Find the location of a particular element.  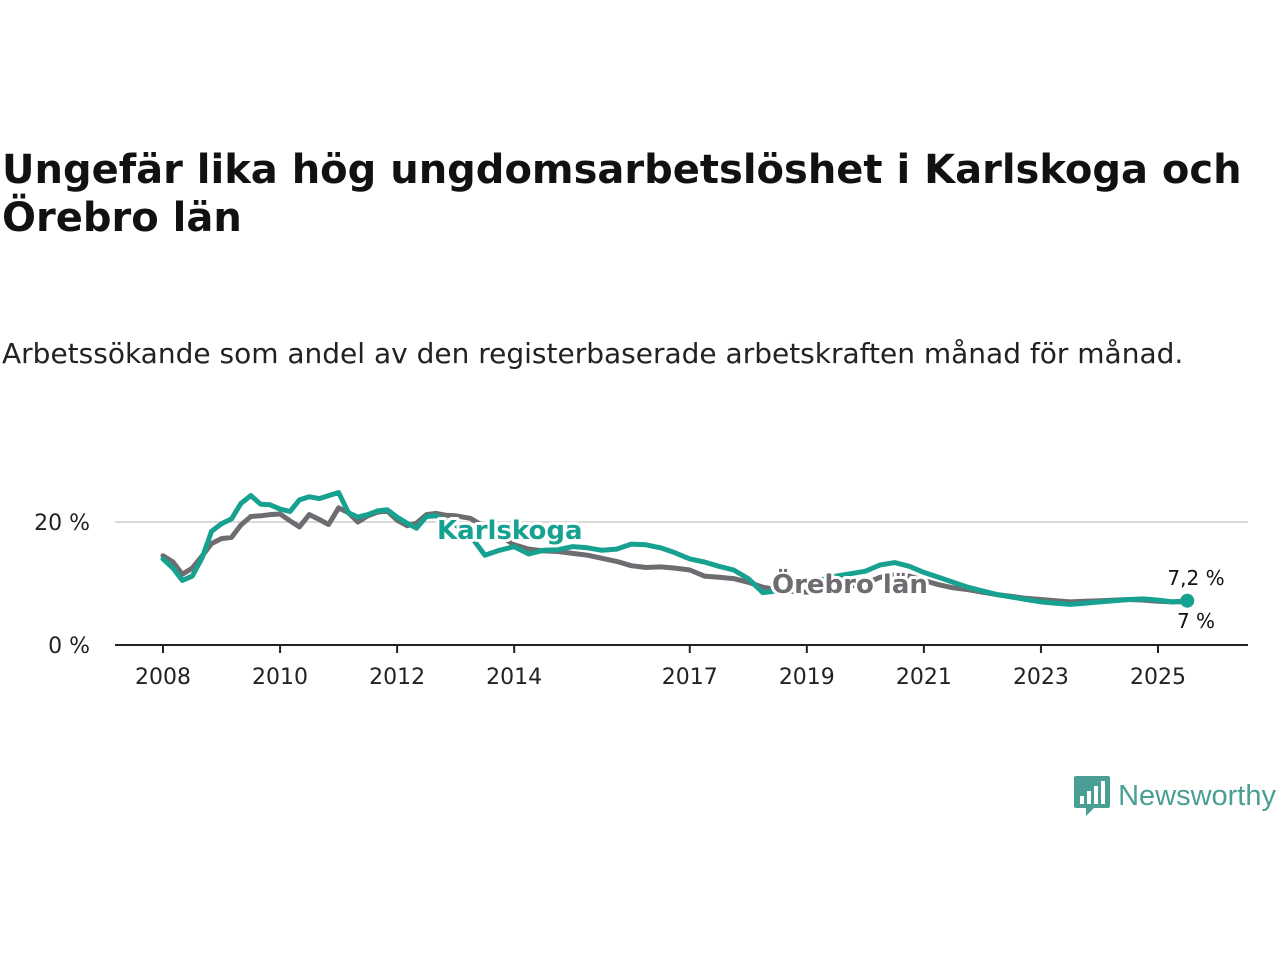

x-tick-label: 2021 is located at coordinates (924, 677).